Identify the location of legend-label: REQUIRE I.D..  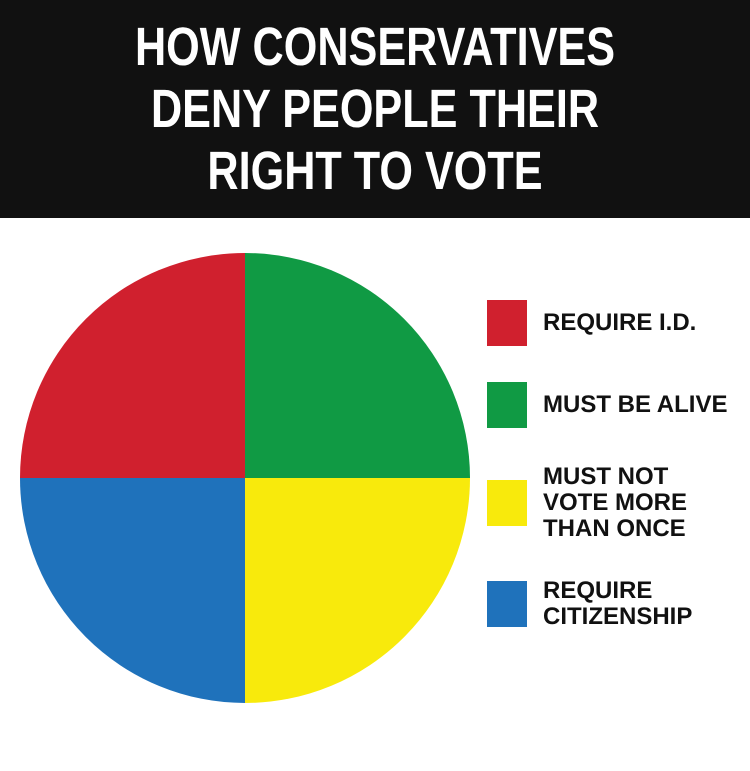
(619, 322).